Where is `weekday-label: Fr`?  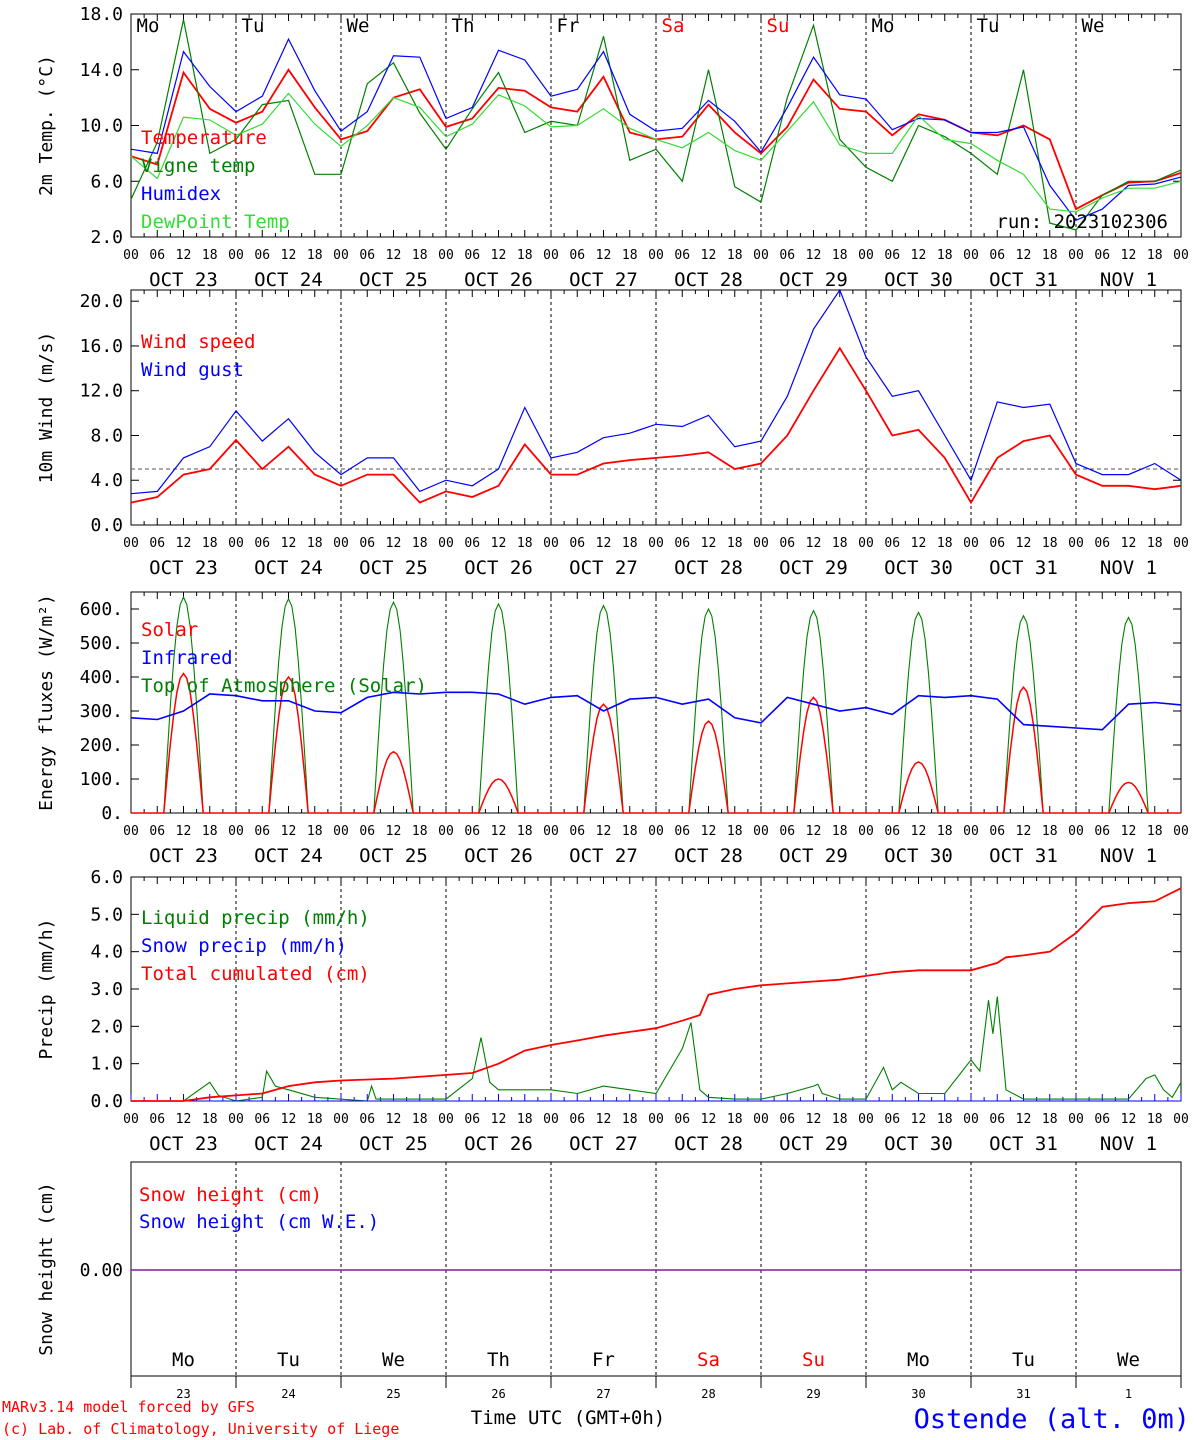 weekday-label: Fr is located at coordinates (568, 26).